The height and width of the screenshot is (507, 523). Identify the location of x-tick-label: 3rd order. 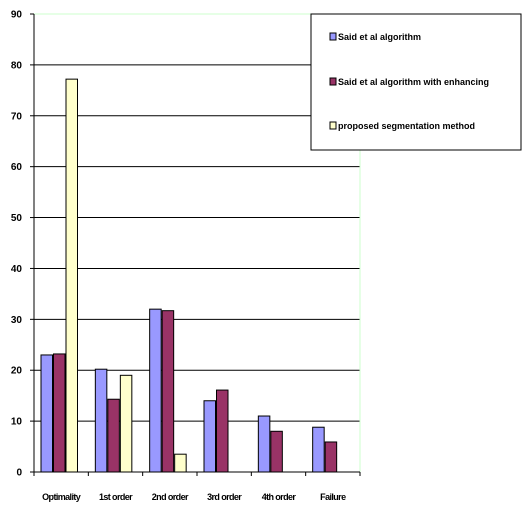
(224, 497).